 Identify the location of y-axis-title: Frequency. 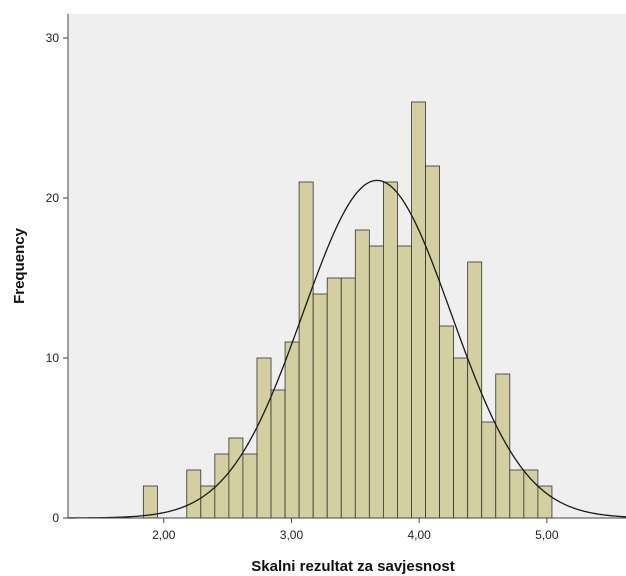
(19, 265).